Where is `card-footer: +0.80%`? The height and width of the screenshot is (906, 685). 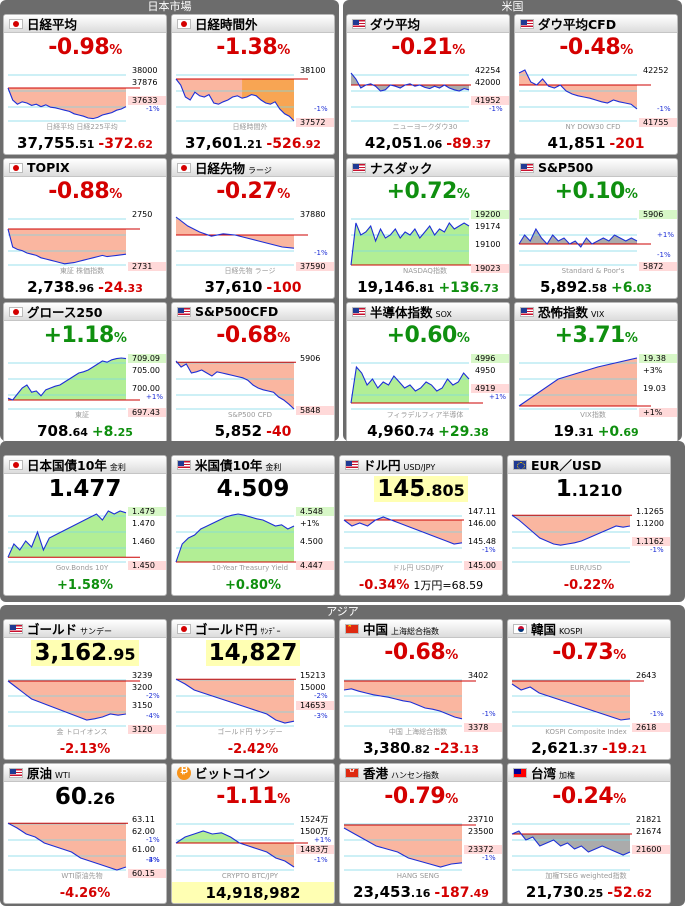 card-footer: +0.80% is located at coordinates (253, 583).